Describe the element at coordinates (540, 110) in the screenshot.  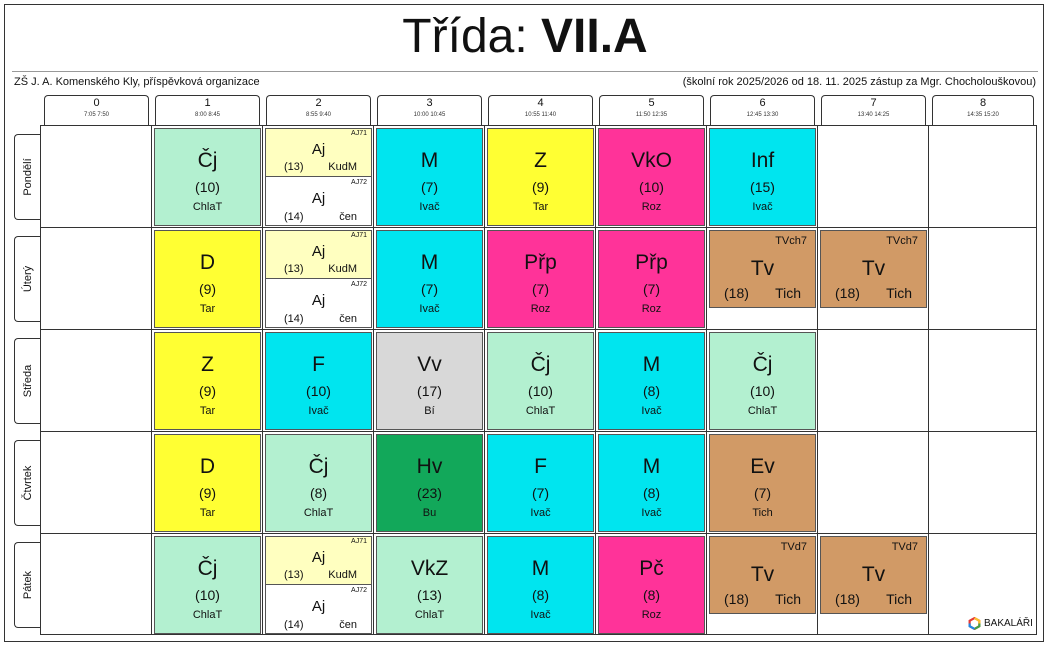
I see `period-header-4: 4 10:55 11:40` at that location.